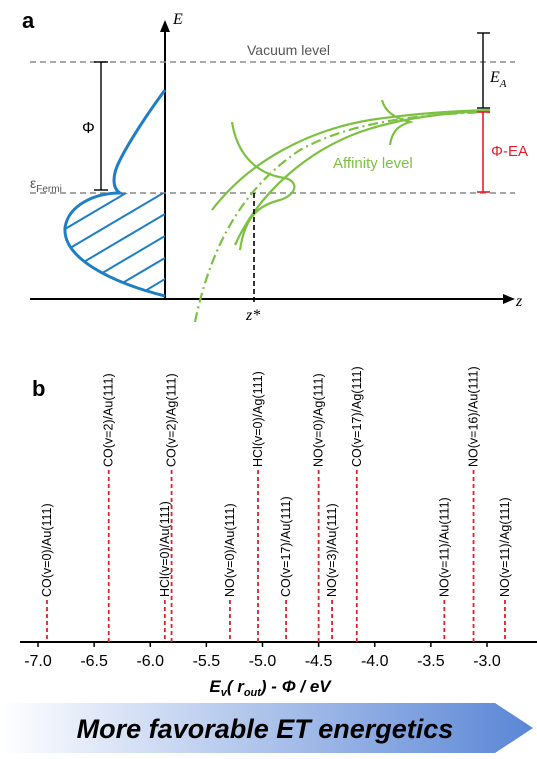 The height and width of the screenshot is (759, 537). I want to click on banner-text: More favorable ET energetics, so click(265, 729).